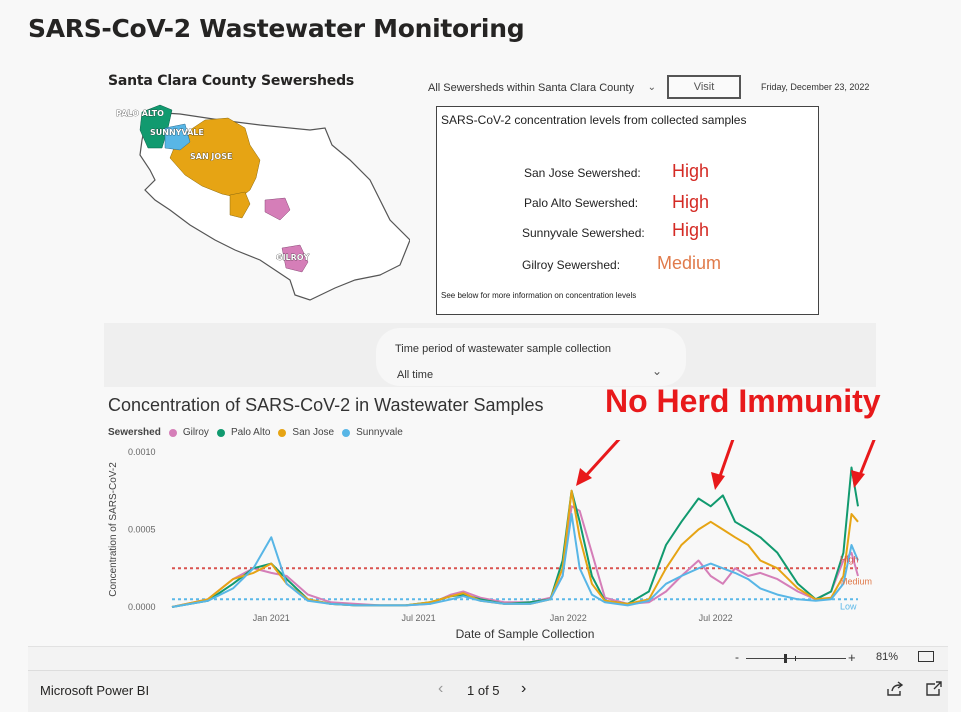 This screenshot has width=961, height=712. Describe the element at coordinates (415, 375) in the screenshot. I see `filter-value: All time` at that location.